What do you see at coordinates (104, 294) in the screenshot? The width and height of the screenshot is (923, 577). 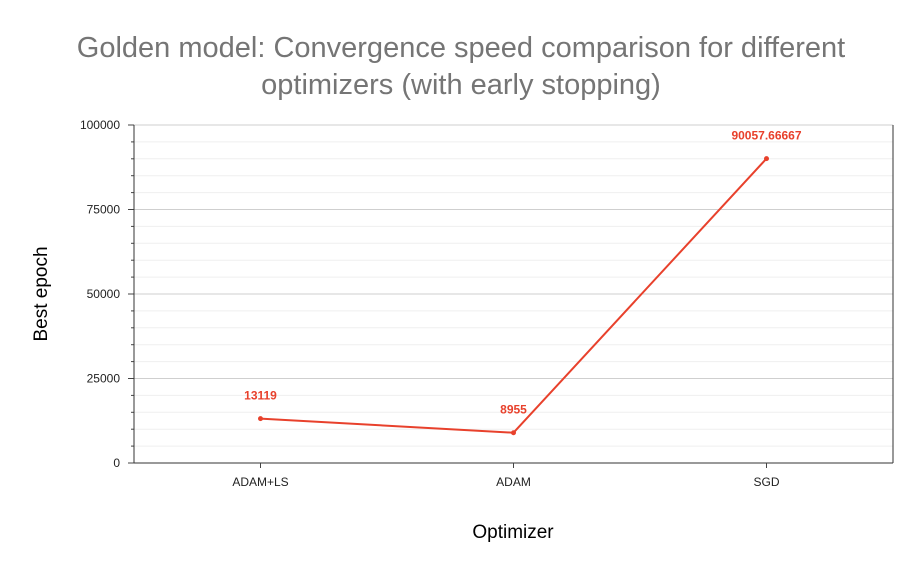 I see `y-tick-label: 50000` at bounding box center [104, 294].